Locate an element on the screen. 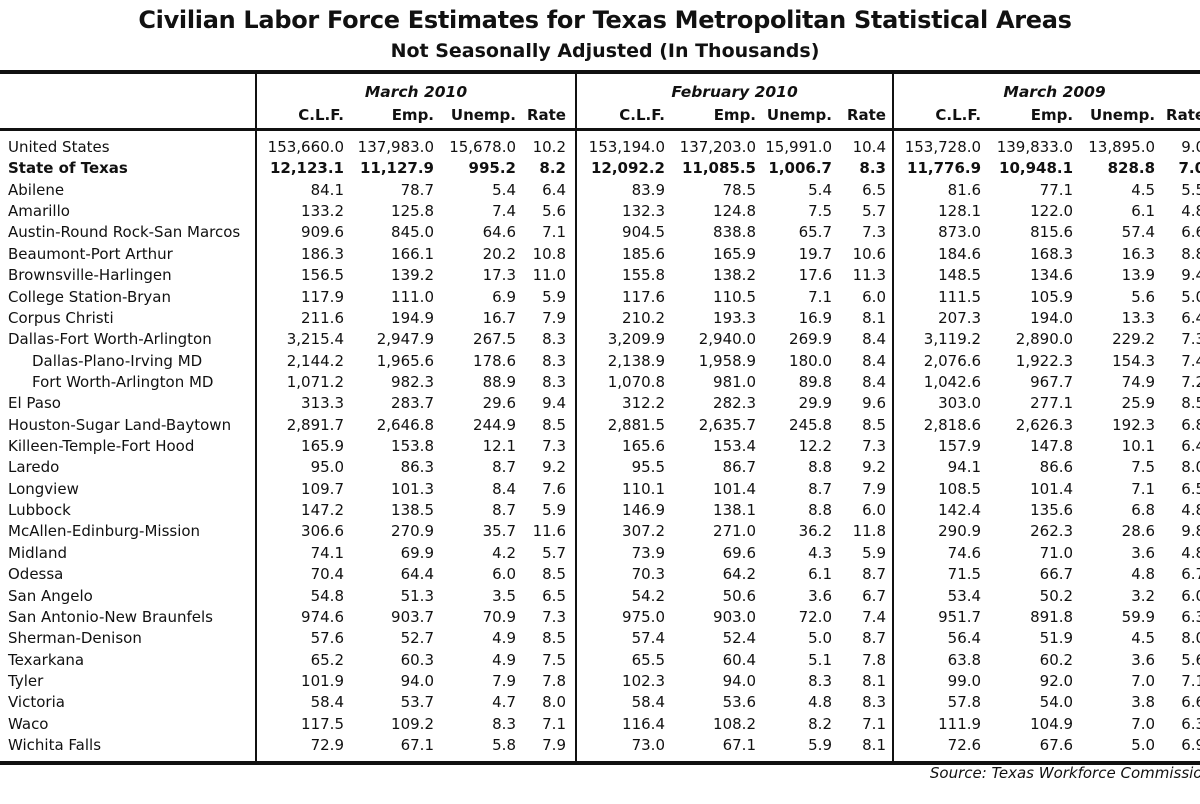 The image size is (1200, 804). emp-value: 10,948.1 is located at coordinates (1036, 168).